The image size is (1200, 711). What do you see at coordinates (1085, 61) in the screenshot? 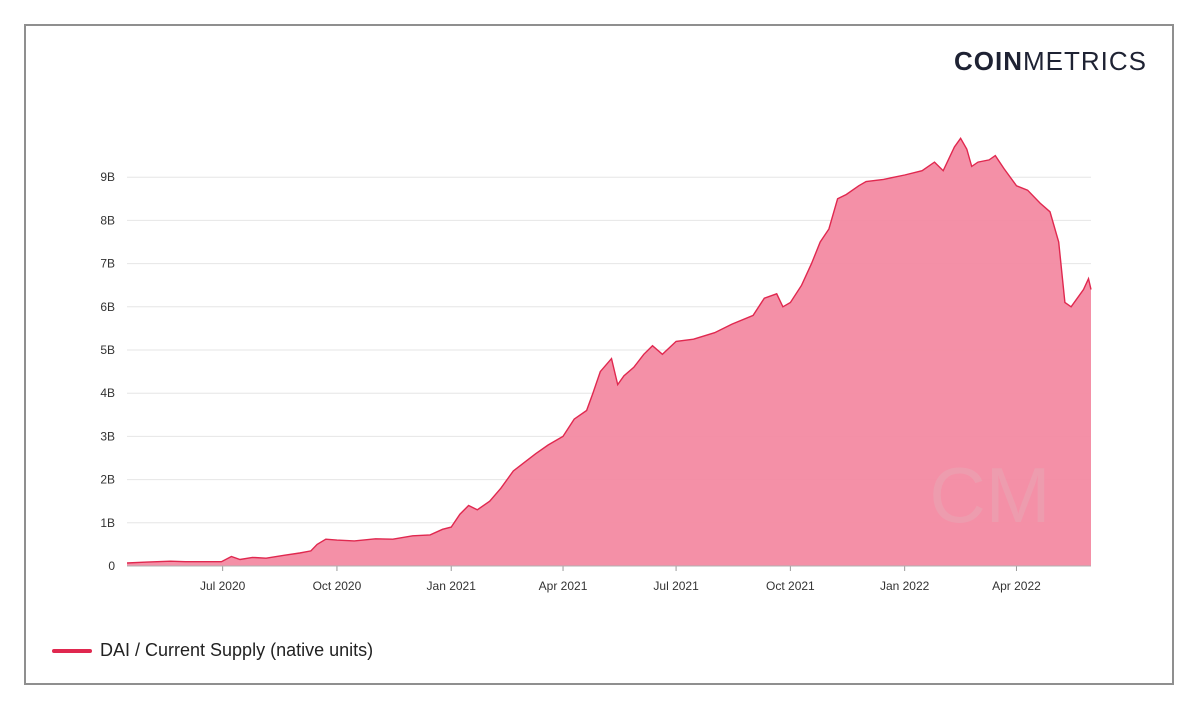
I see `logo-light-text: METRICS` at bounding box center [1085, 61].